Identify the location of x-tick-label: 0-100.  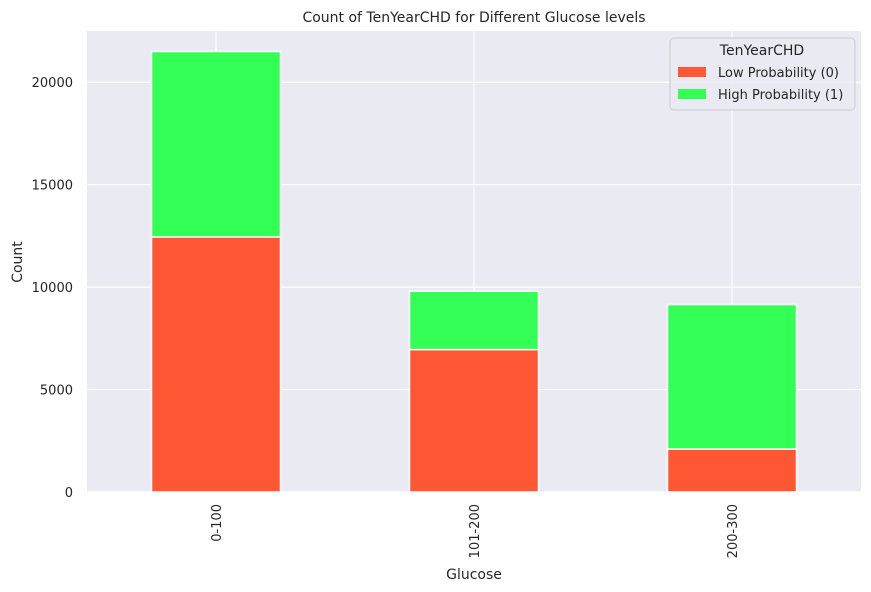
(217, 523).